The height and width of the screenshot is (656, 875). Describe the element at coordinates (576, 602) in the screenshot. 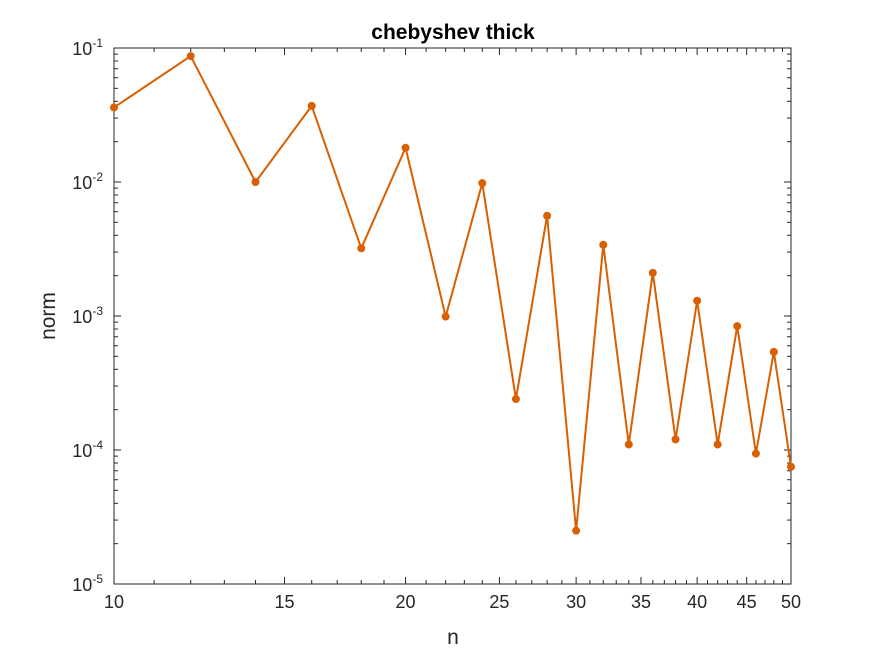

I see `x-tick-label: 30` at that location.